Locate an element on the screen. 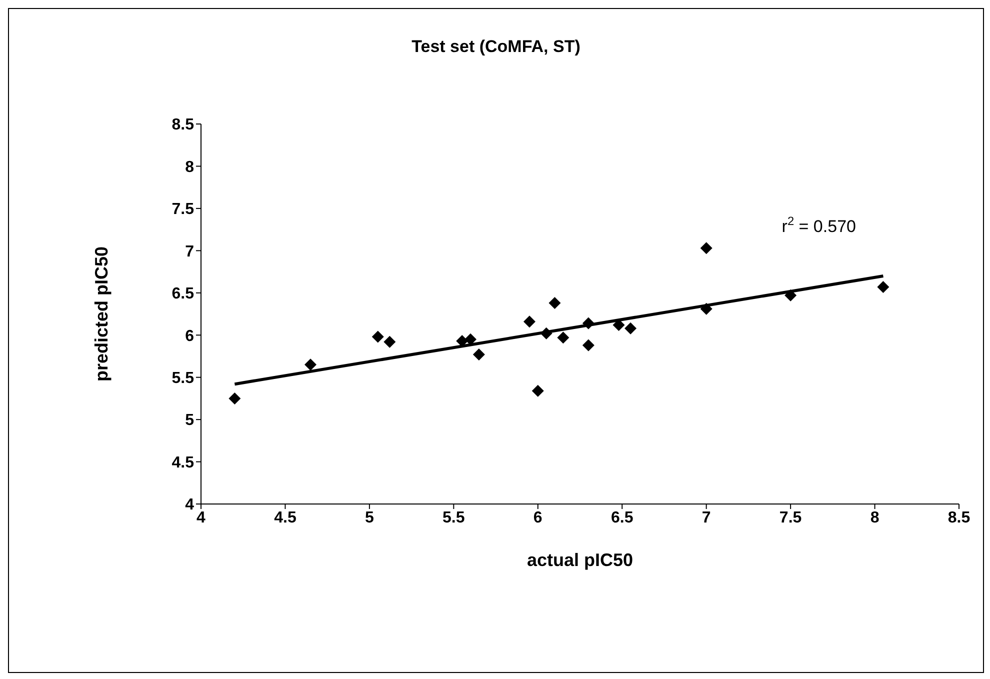 The image size is (990, 679). x-tick-label: 4 is located at coordinates (201, 517).